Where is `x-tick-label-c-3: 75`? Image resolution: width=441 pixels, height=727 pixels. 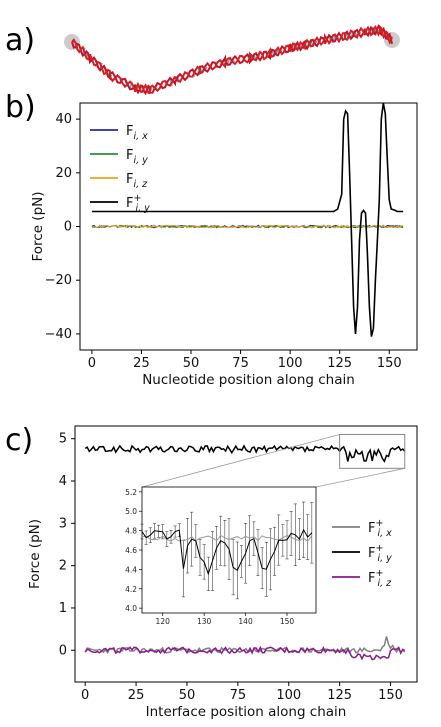 x-tick-label-c-3: 75 is located at coordinates (238, 695).